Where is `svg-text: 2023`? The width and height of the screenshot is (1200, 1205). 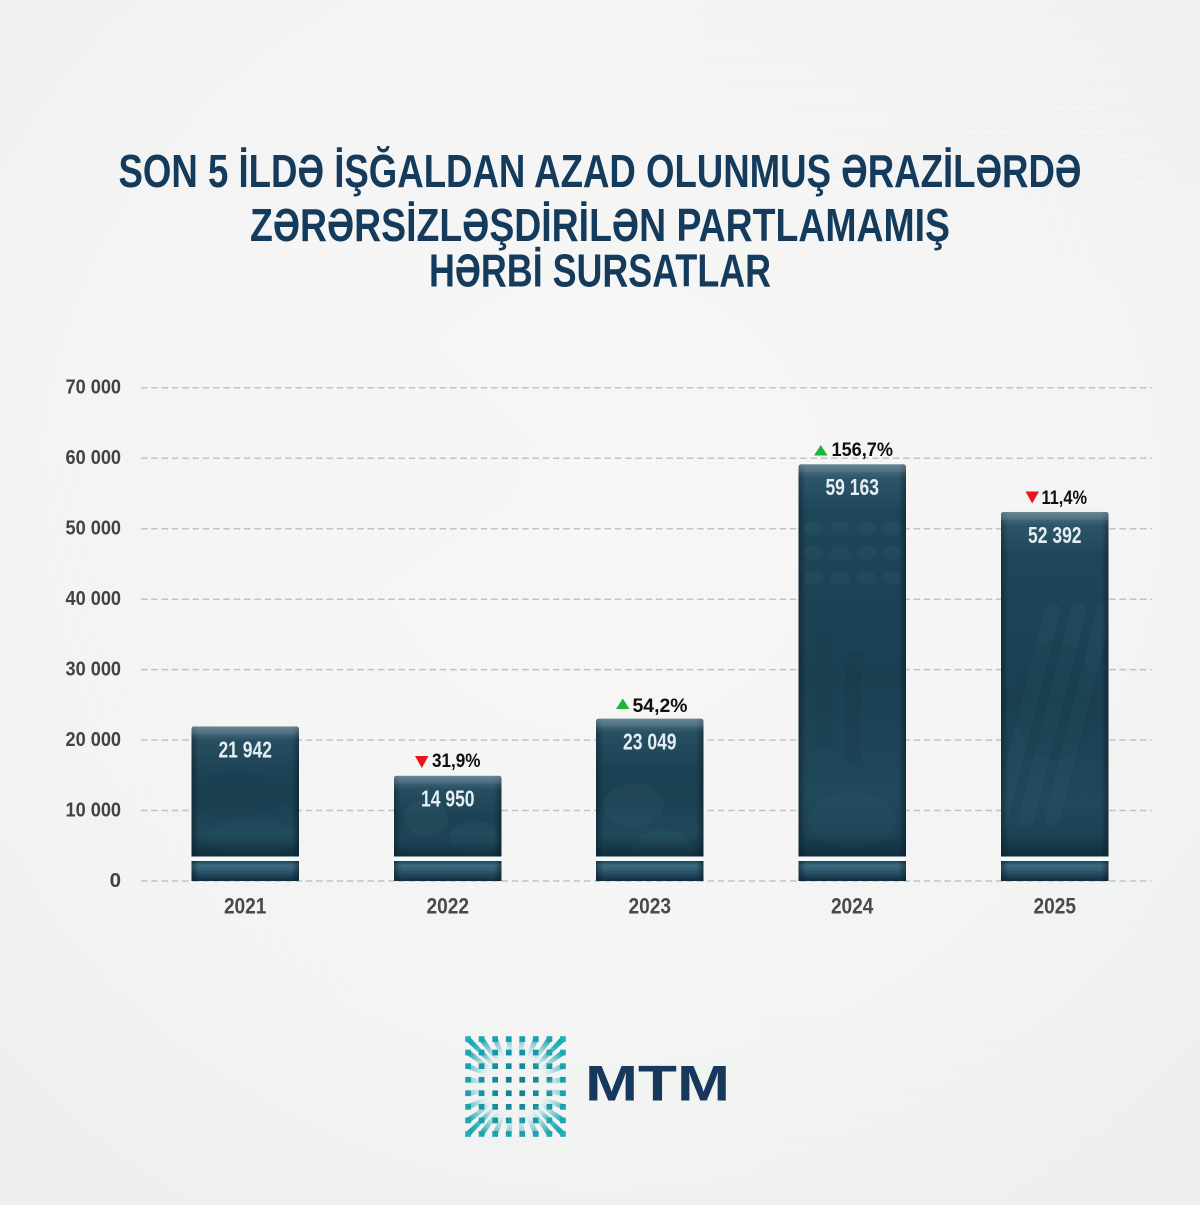
svg-text: 2023 is located at coordinates (650, 906).